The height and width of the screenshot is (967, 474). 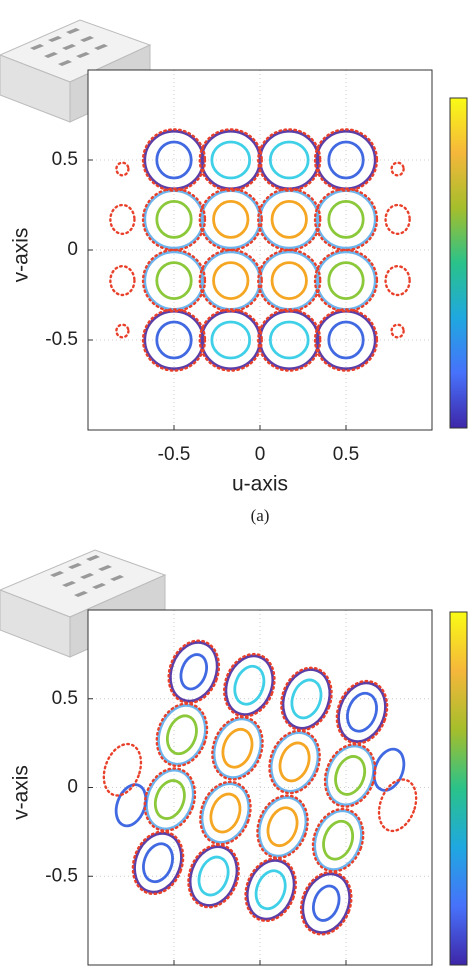 What do you see at coordinates (61, 875) in the screenshot?
I see `y-tick-label: -0.5` at bounding box center [61, 875].